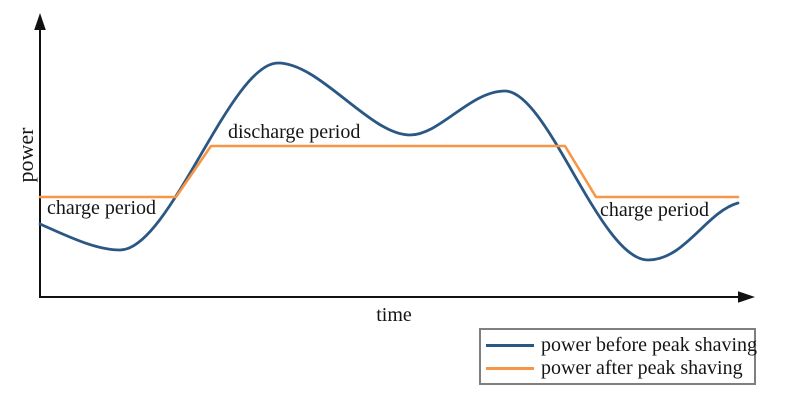  I want to click on legend-label-after: power after peak shaving, so click(642, 368).